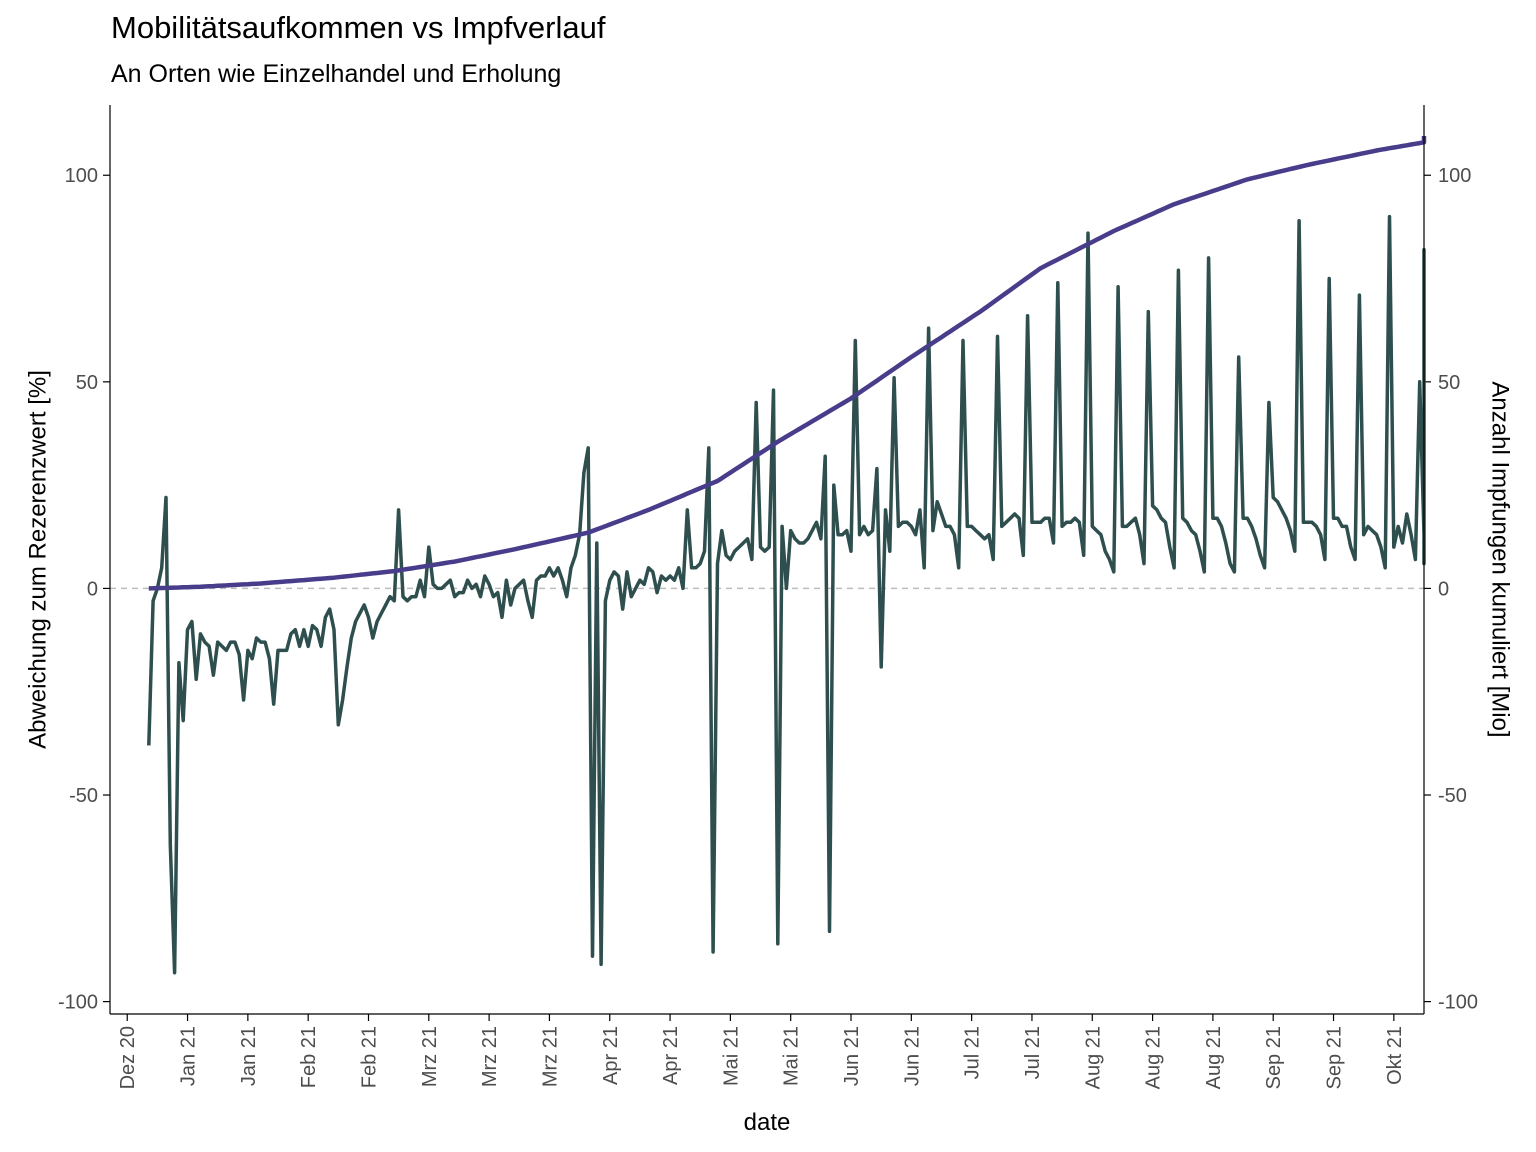 This screenshot has width=1536, height=1152. I want to click on chart-title: Mobilitätsaufkommen vs Impfverlauf, so click(358, 27).